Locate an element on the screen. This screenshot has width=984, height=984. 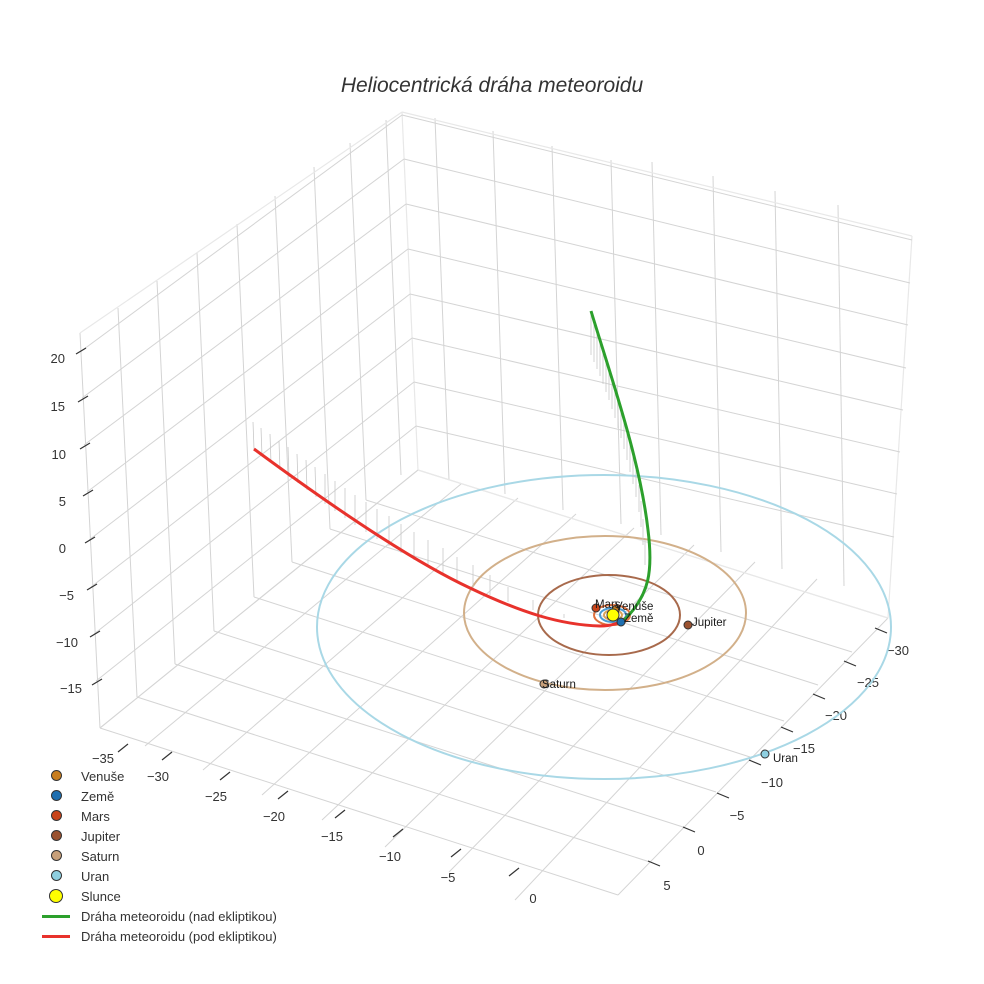
trajectory-below-ecliptic is located at coordinates (440, 537).